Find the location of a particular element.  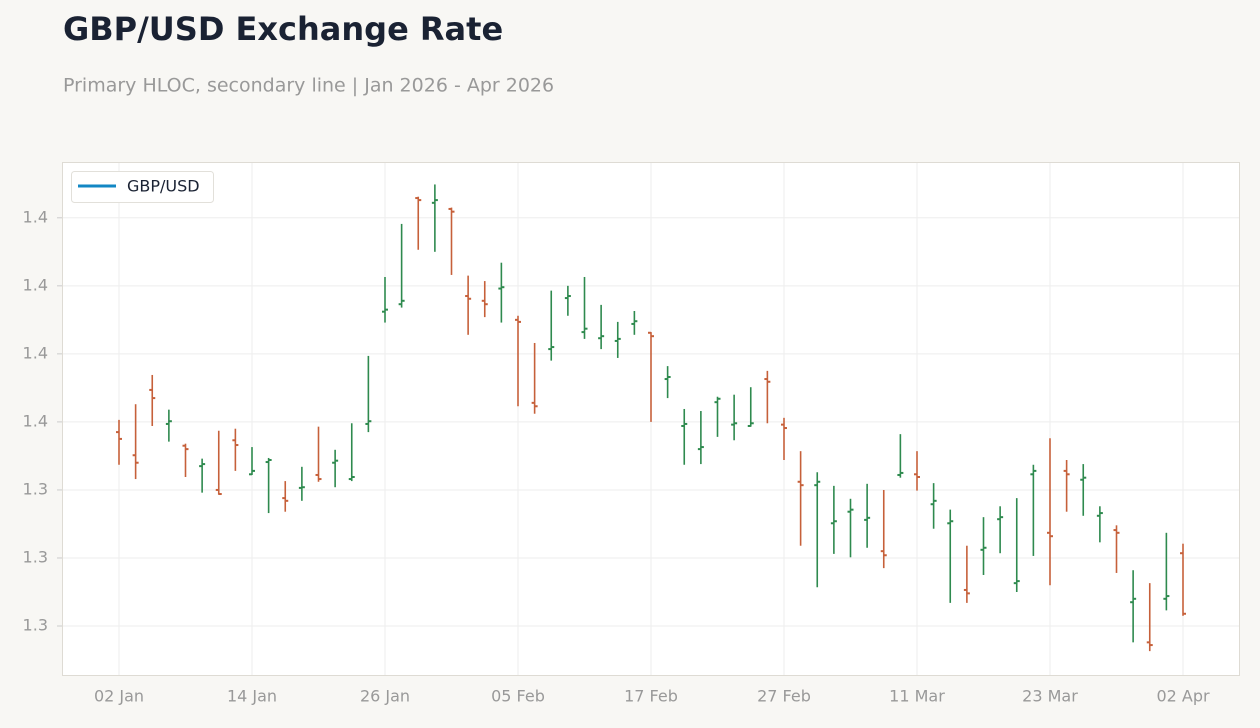

x-tick-label: 17 Feb is located at coordinates (651, 696).